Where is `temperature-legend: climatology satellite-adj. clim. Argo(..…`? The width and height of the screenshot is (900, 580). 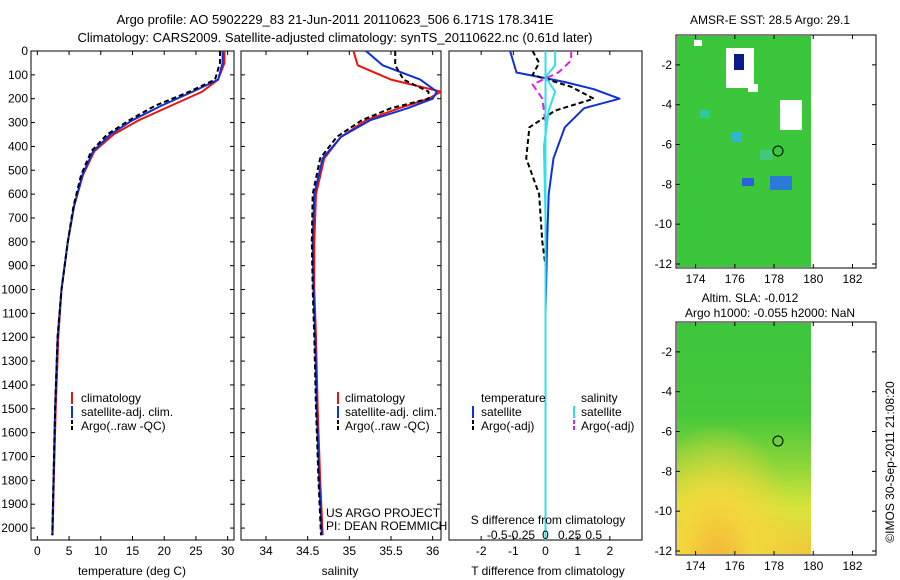
temperature-legend: climatology satellite-adj. clim. Argo(..… is located at coordinates (122, 412).